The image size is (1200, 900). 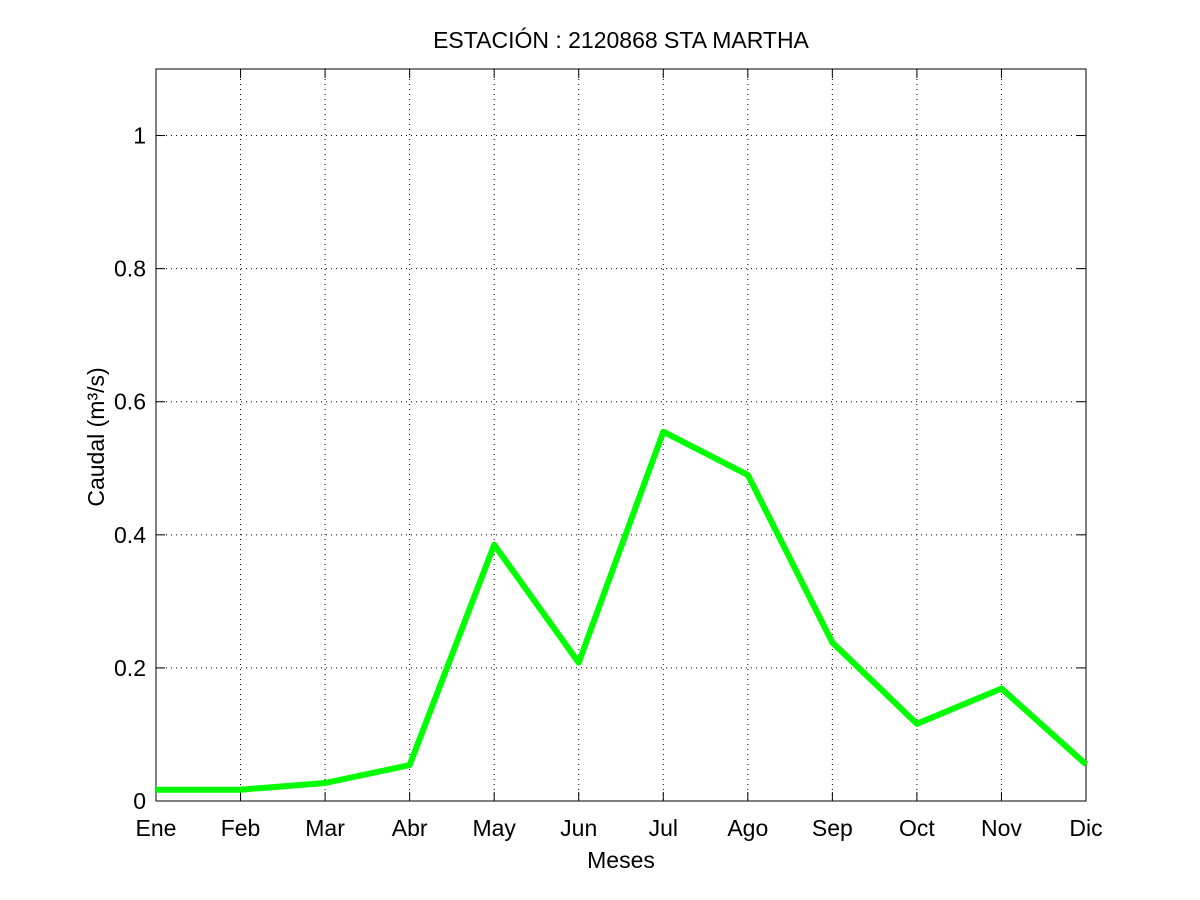 I want to click on y-tick-label: 0.4, so click(x=130, y=535).